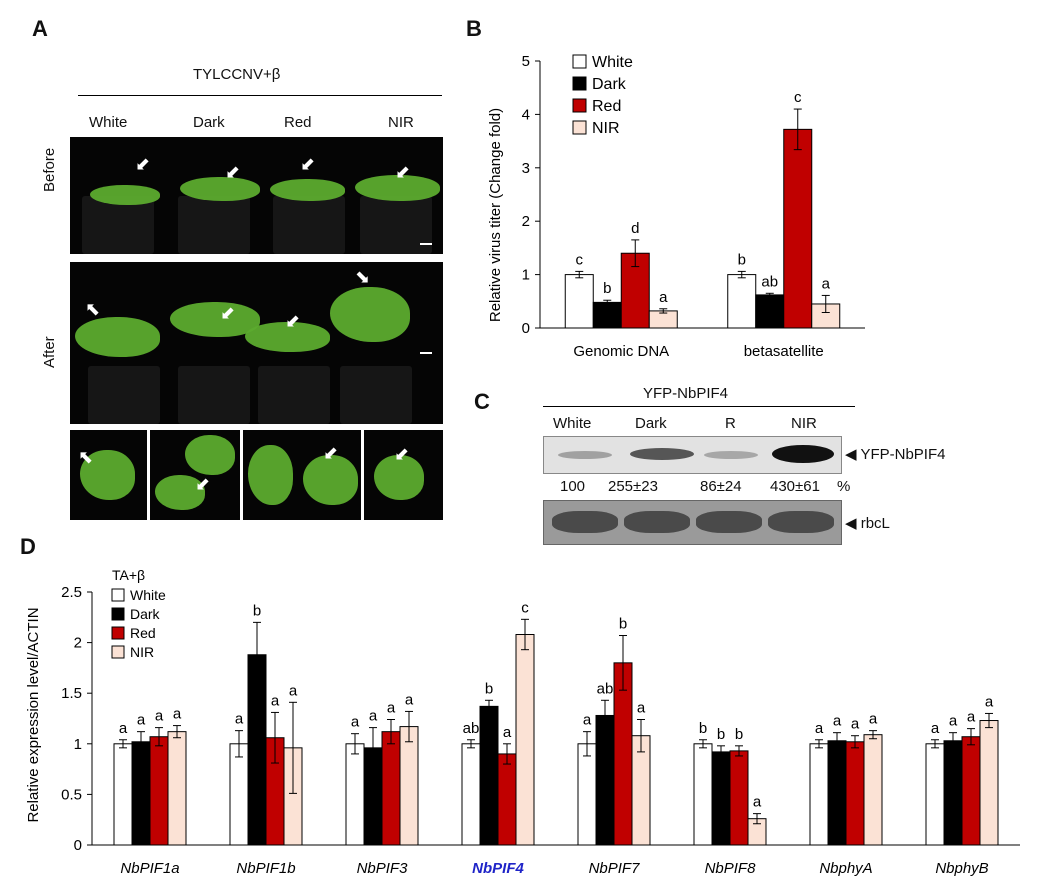 This screenshot has width=1044, height=888. I want to click on panel-a-letter: A, so click(40, 28).